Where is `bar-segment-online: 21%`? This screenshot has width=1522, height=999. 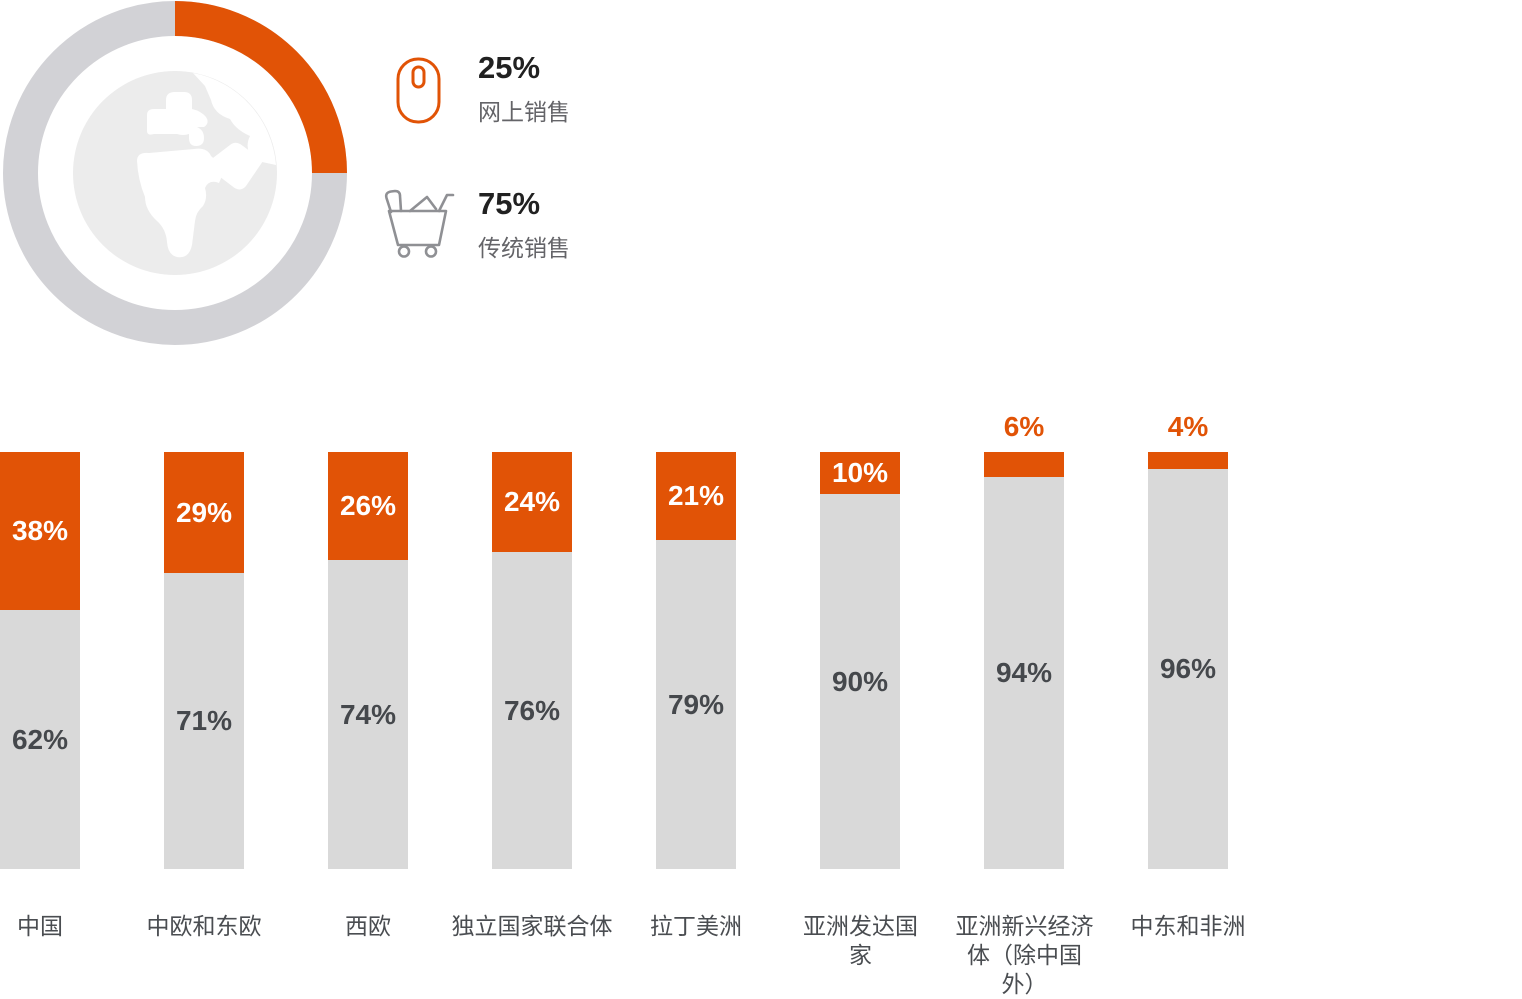 bar-segment-online: 21% is located at coordinates (696, 496).